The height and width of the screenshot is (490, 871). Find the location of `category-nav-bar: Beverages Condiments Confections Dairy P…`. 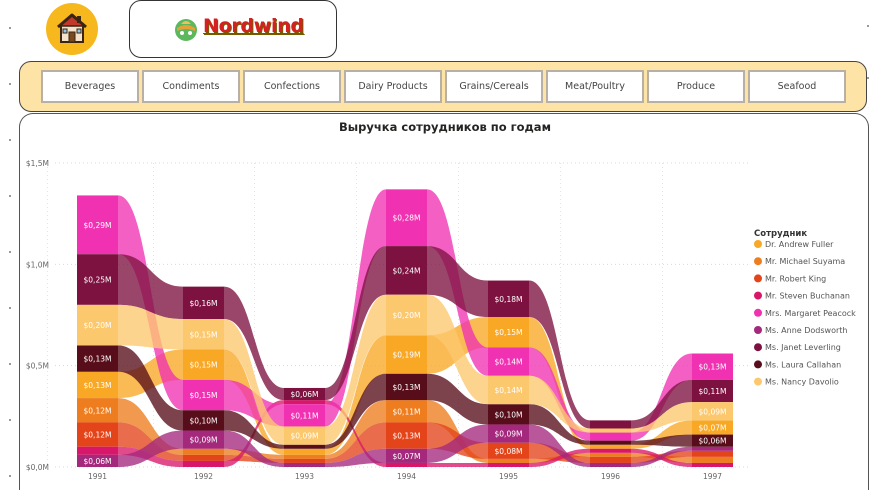

category-nav-bar: Beverages Condiments Confections Dairy P… is located at coordinates (443, 86).